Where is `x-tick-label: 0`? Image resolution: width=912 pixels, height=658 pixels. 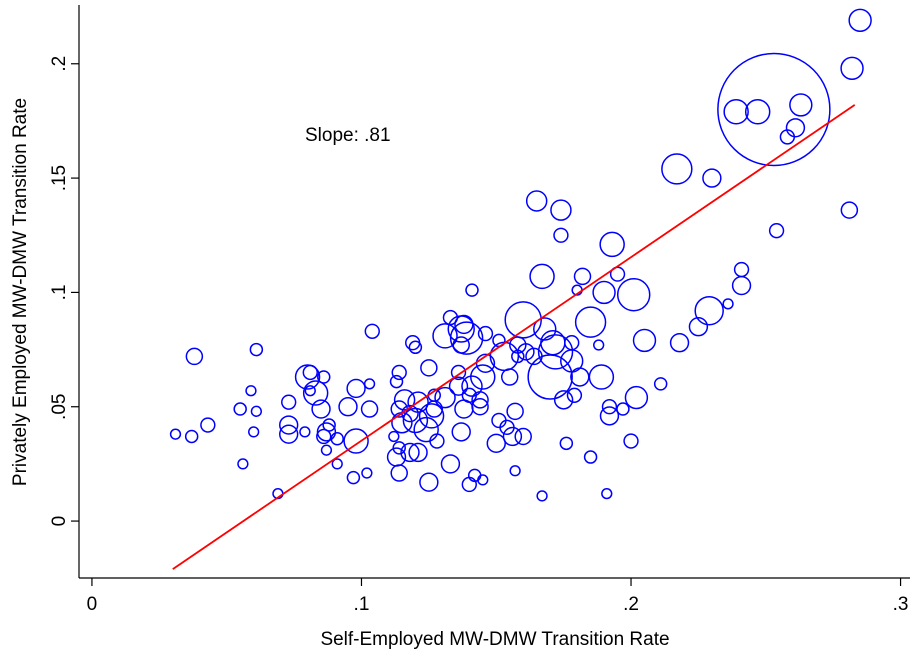 x-tick-label: 0 is located at coordinates (92, 604).